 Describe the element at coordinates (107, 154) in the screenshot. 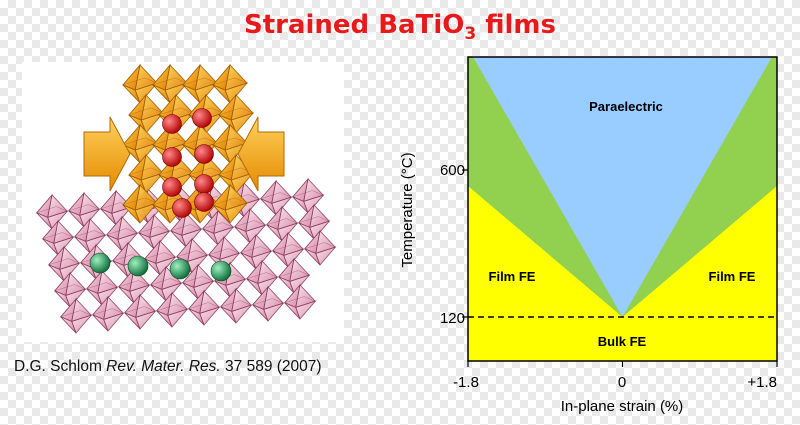

I see `left-compression-arrow` at that location.